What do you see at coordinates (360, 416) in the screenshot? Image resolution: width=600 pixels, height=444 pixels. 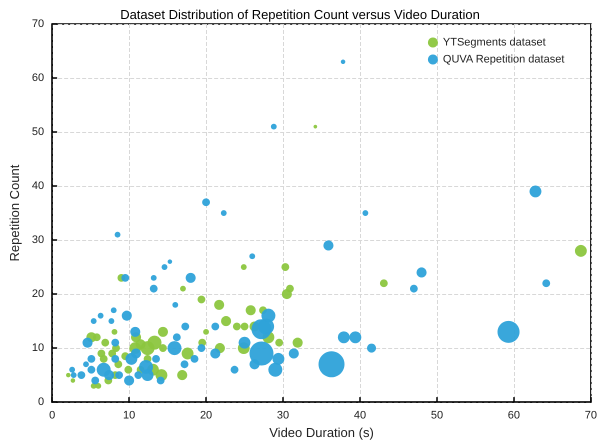 I see `x-tick-label: 40` at bounding box center [360, 416].